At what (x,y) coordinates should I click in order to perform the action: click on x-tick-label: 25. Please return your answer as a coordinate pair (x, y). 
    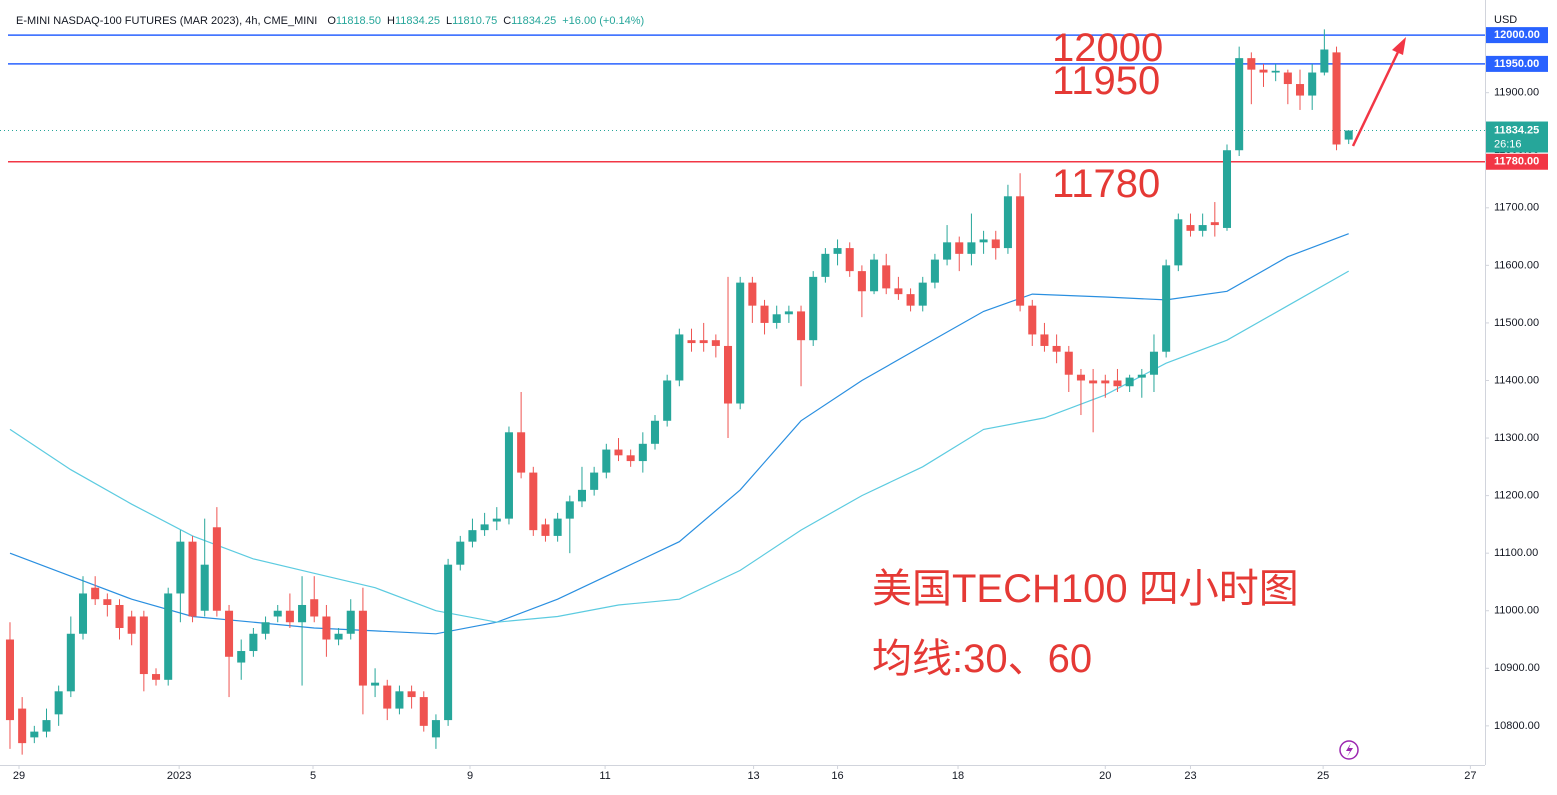
    Looking at the image, I should click on (1323, 776).